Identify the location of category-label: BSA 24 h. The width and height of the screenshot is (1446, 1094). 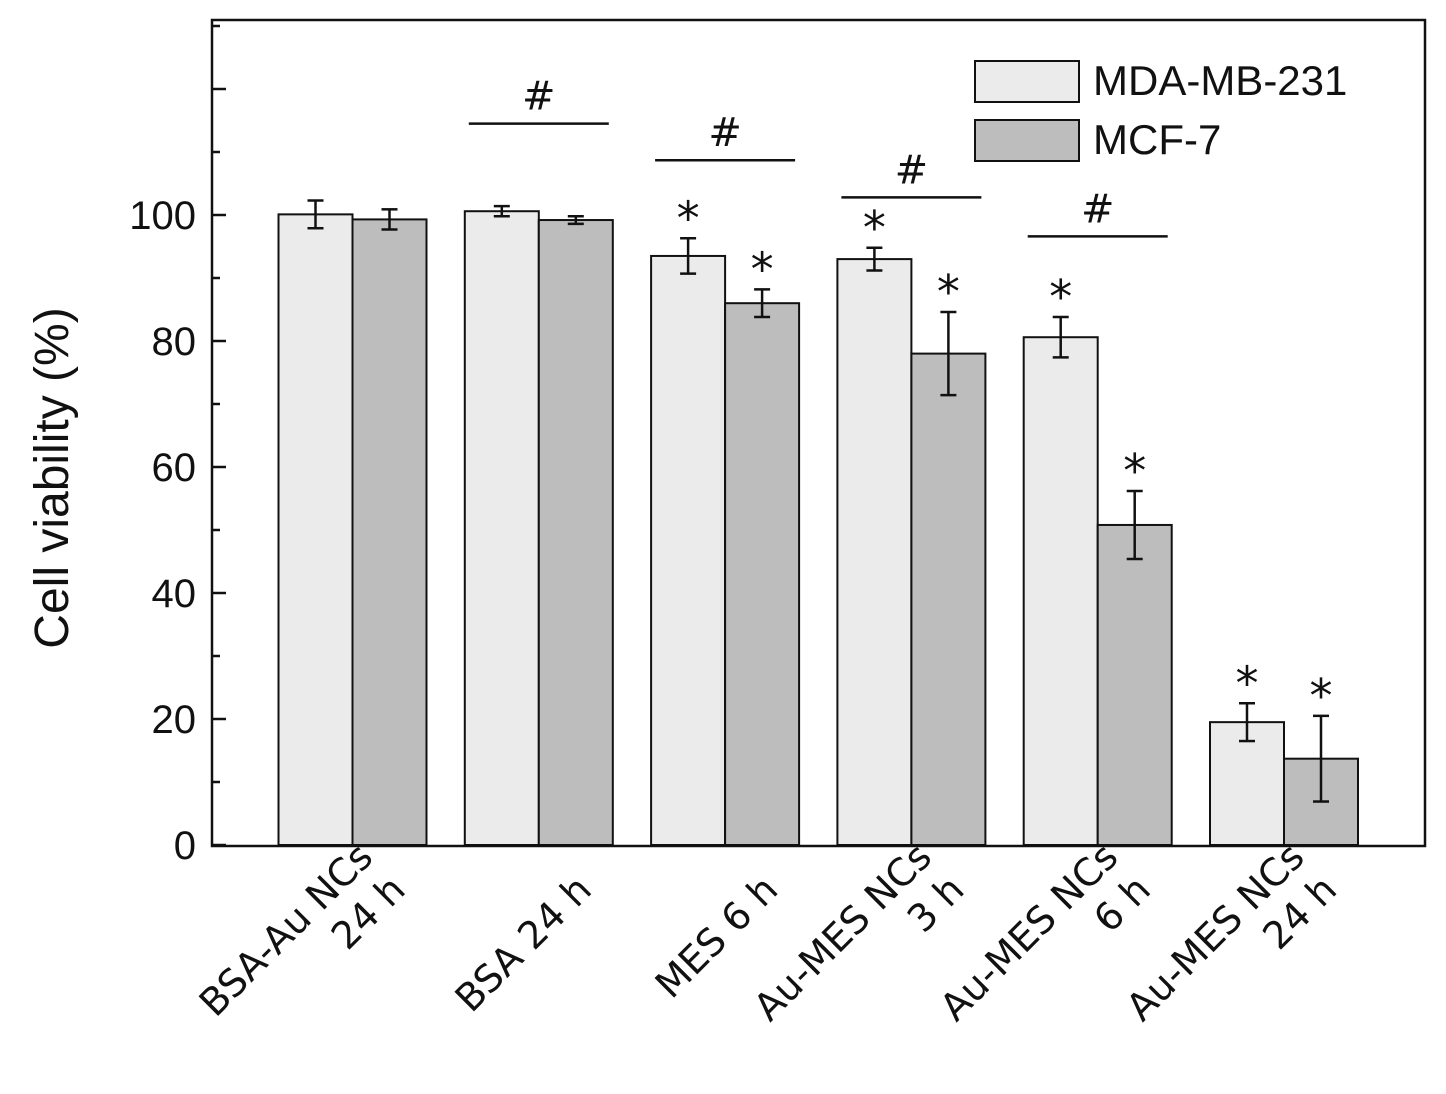
(523, 943).